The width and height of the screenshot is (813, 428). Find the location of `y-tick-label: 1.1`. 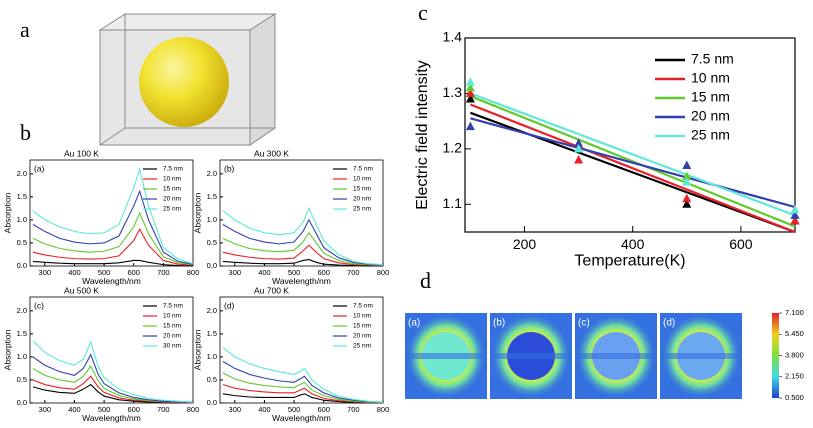

y-tick-label: 1.1 is located at coordinates (453, 203).